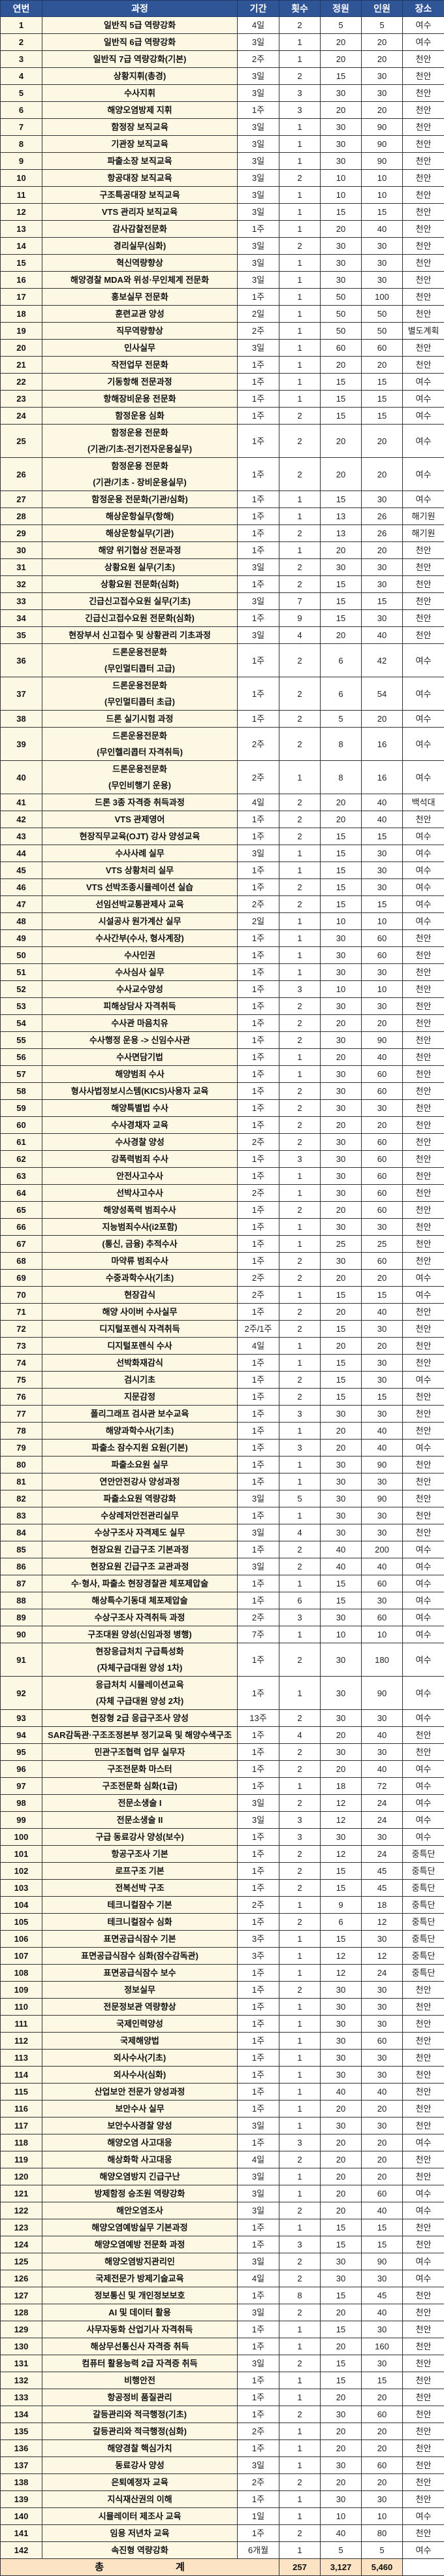  Describe the element at coordinates (341, 1905) in the screenshot. I see `cell-capacity: 9` at that location.